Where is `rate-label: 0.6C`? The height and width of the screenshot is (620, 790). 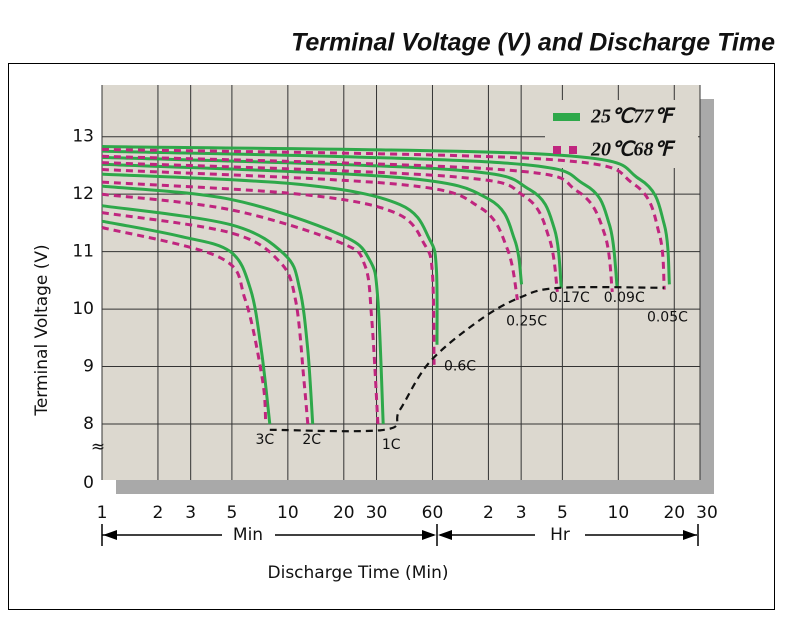
rate-label: 0.6C is located at coordinates (460, 367).